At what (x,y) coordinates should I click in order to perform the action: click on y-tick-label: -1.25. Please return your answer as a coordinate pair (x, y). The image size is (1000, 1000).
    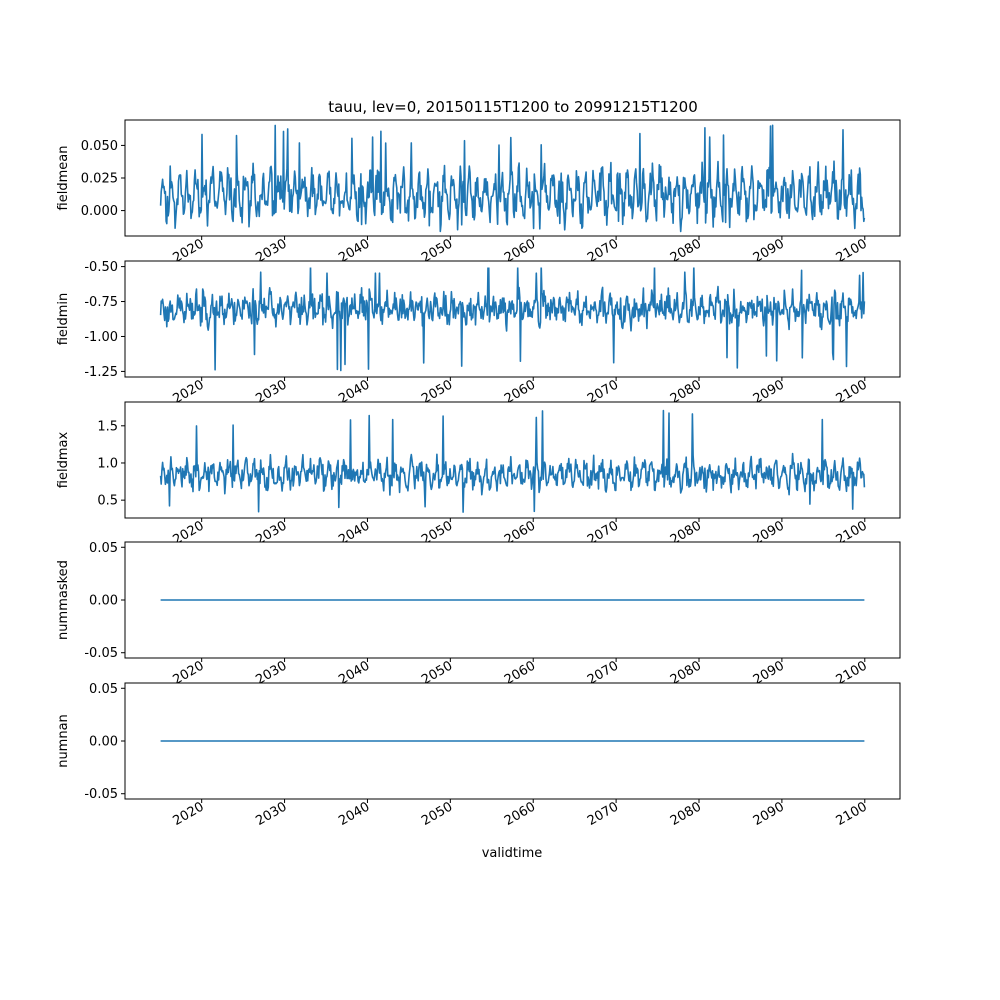
    Looking at the image, I should click on (101, 372).